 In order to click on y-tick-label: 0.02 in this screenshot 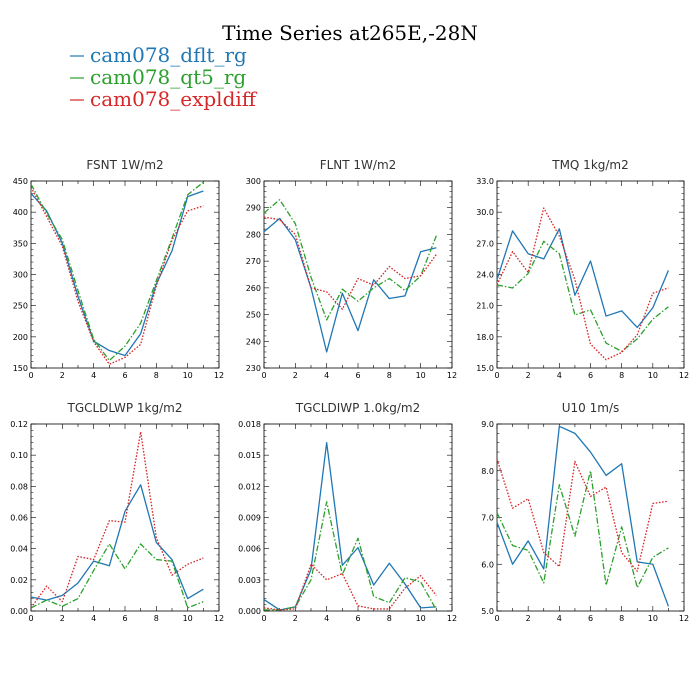, I will do `click(19, 580)`.